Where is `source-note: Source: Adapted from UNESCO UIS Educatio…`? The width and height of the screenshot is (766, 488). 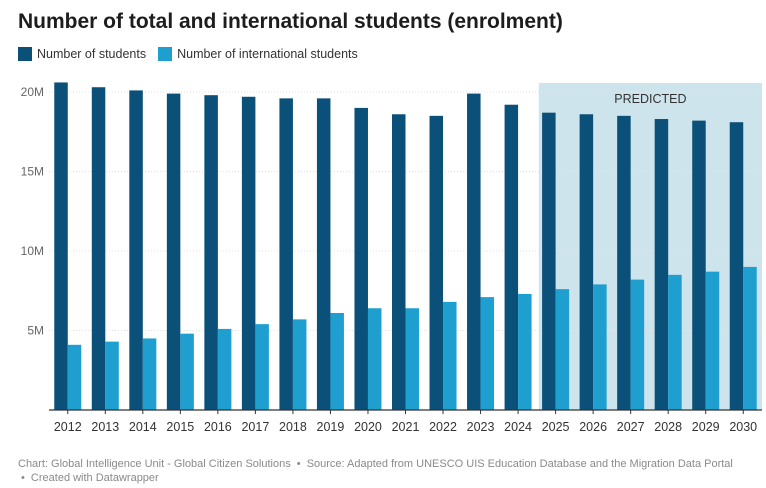
source-note: Source: Adapted from UNESCO UIS Educatio… is located at coordinates (519, 464).